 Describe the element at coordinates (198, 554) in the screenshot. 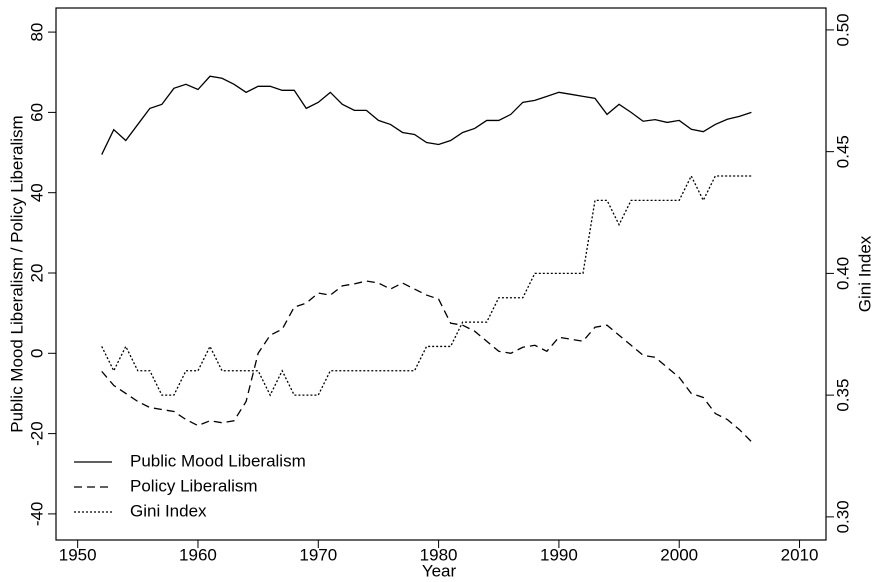

I see `x-tick-label: 1960` at that location.